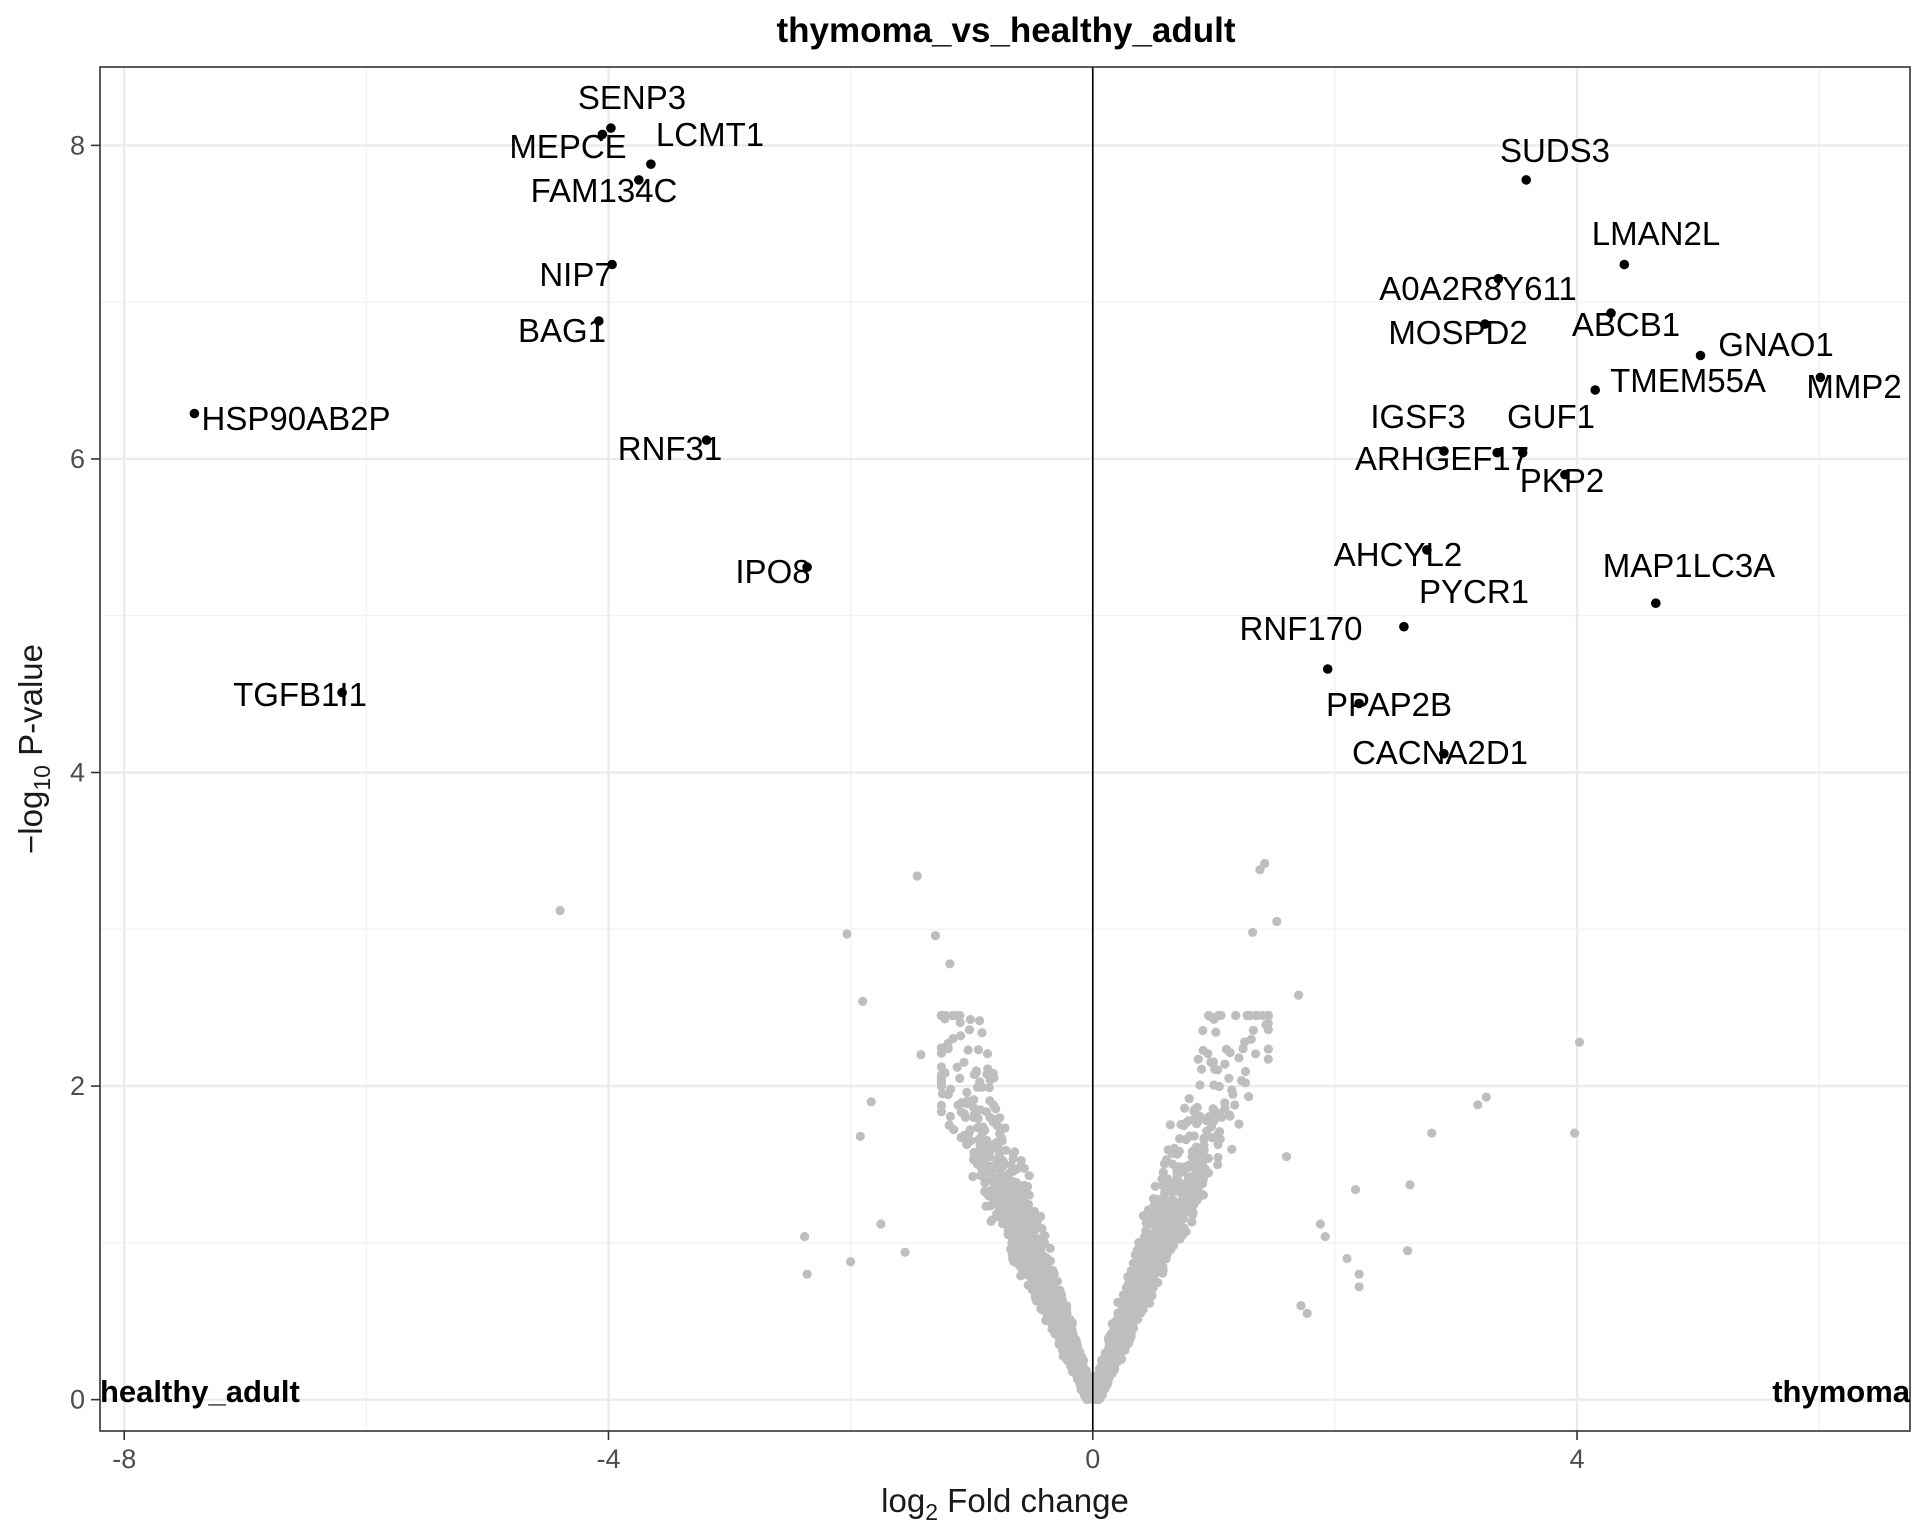 The height and width of the screenshot is (1536, 1920). I want to click on chart-title: thymoma_vs_healthy_adult, so click(1005, 30).